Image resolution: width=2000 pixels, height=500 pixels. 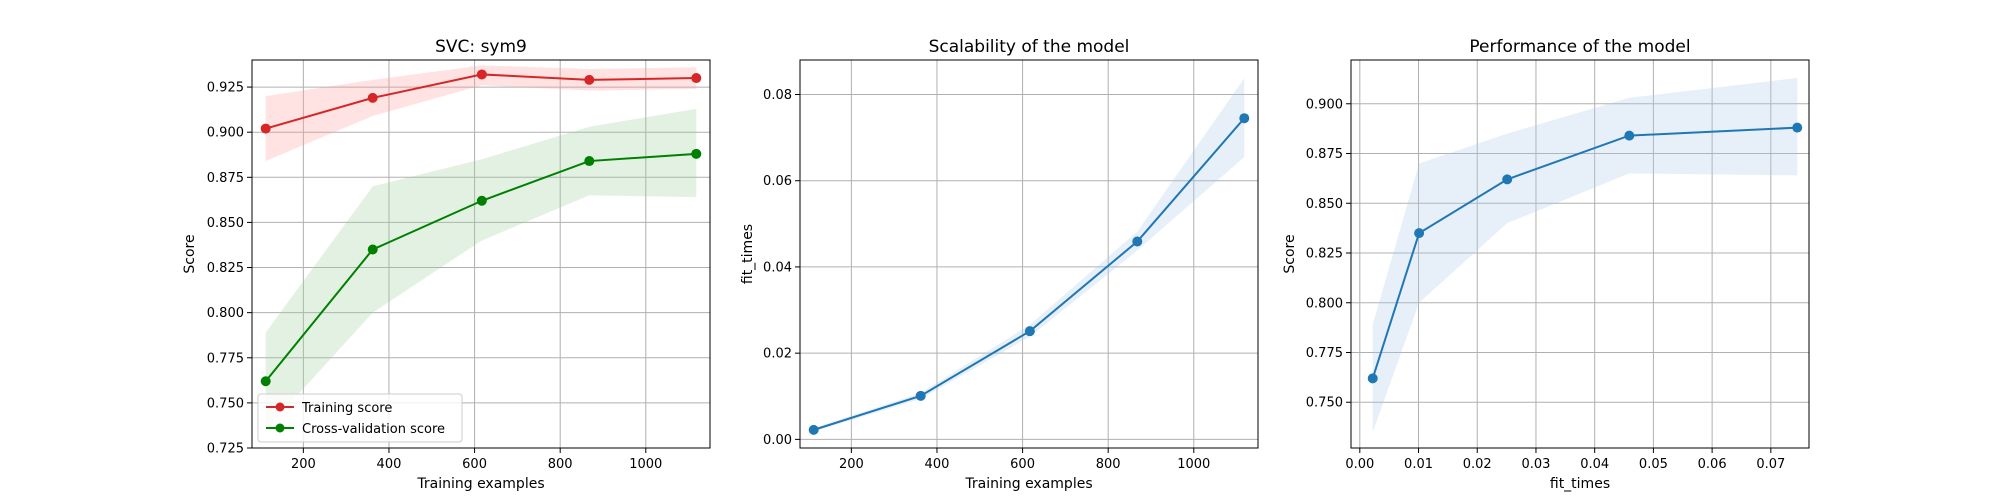 What do you see at coordinates (1477, 464) in the screenshot?
I see `x-tick-label: 0.02` at bounding box center [1477, 464].